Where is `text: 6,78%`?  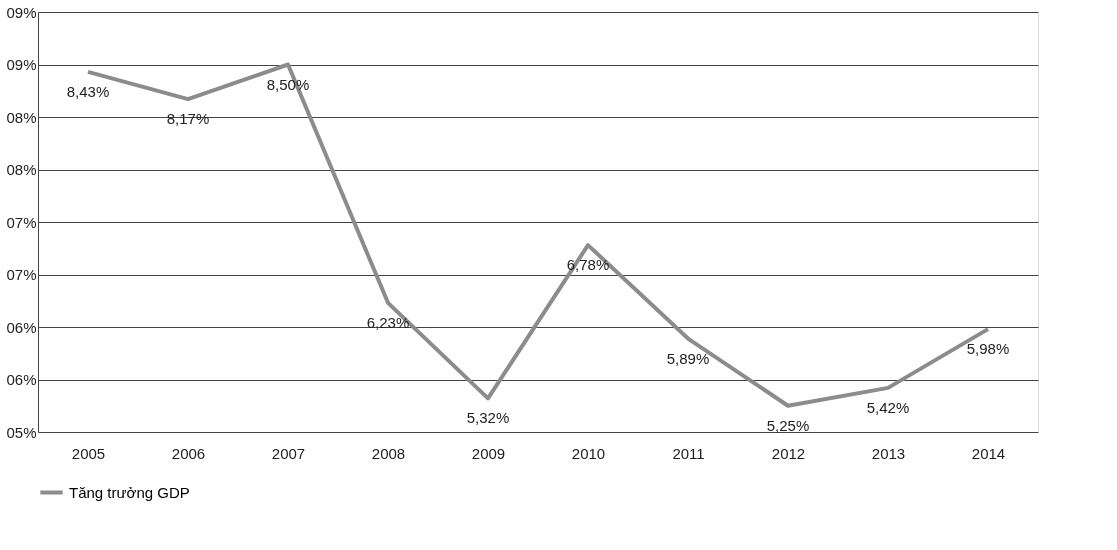
text: 6,78% is located at coordinates (588, 265).